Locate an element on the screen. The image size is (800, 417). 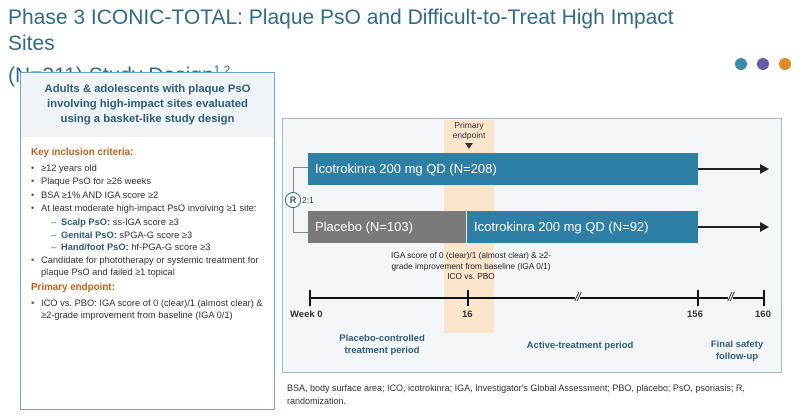
endpoint-title: Primary endpoint: is located at coordinates (73, 287).